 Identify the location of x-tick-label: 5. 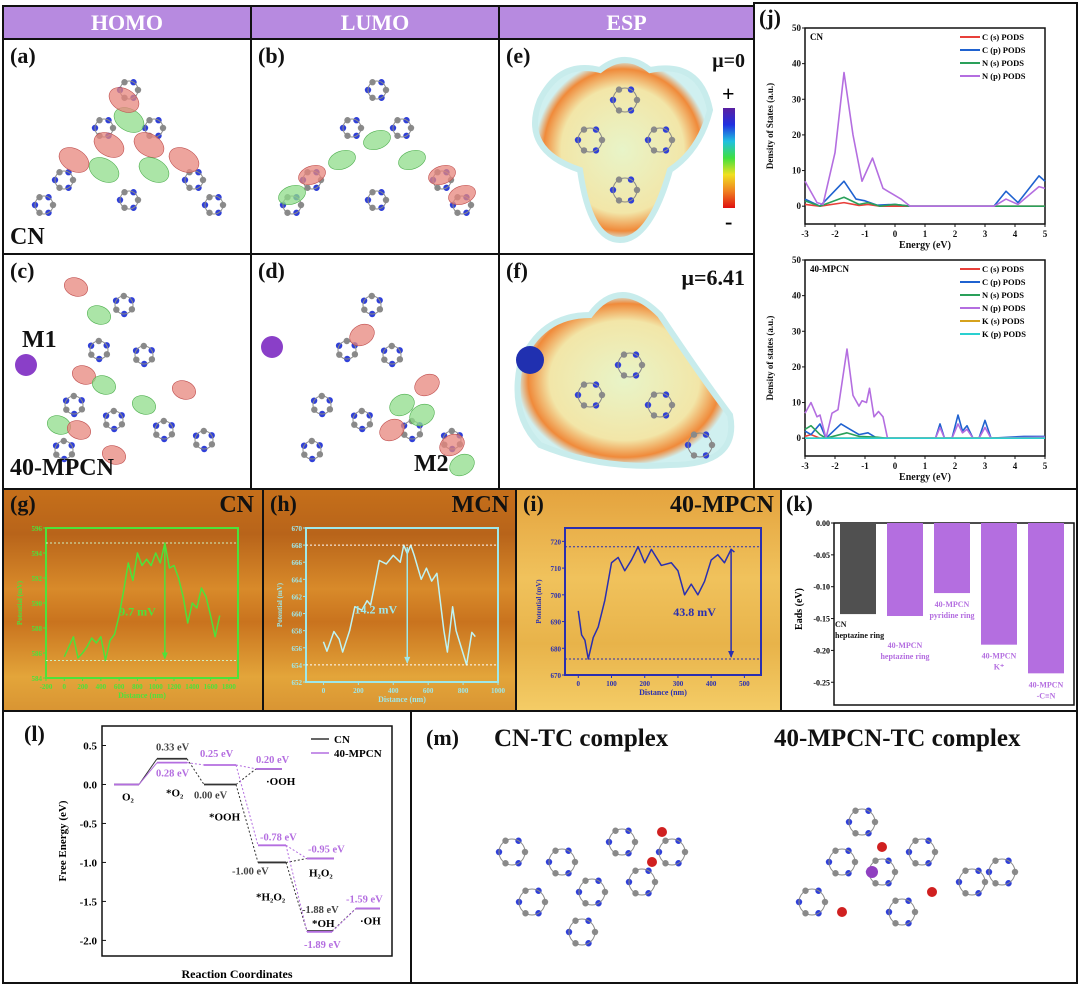
(1045, 466).